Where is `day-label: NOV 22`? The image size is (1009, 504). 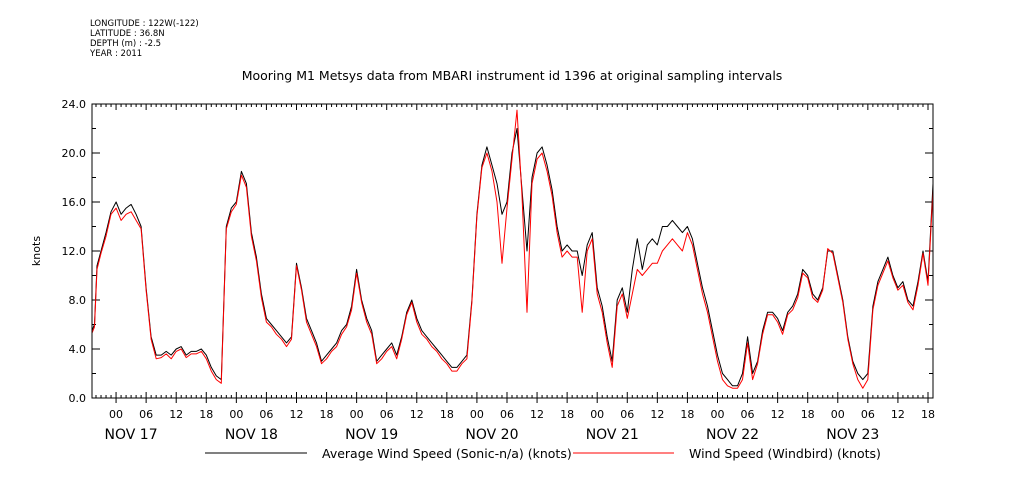
day-label: NOV 22 is located at coordinates (732, 435).